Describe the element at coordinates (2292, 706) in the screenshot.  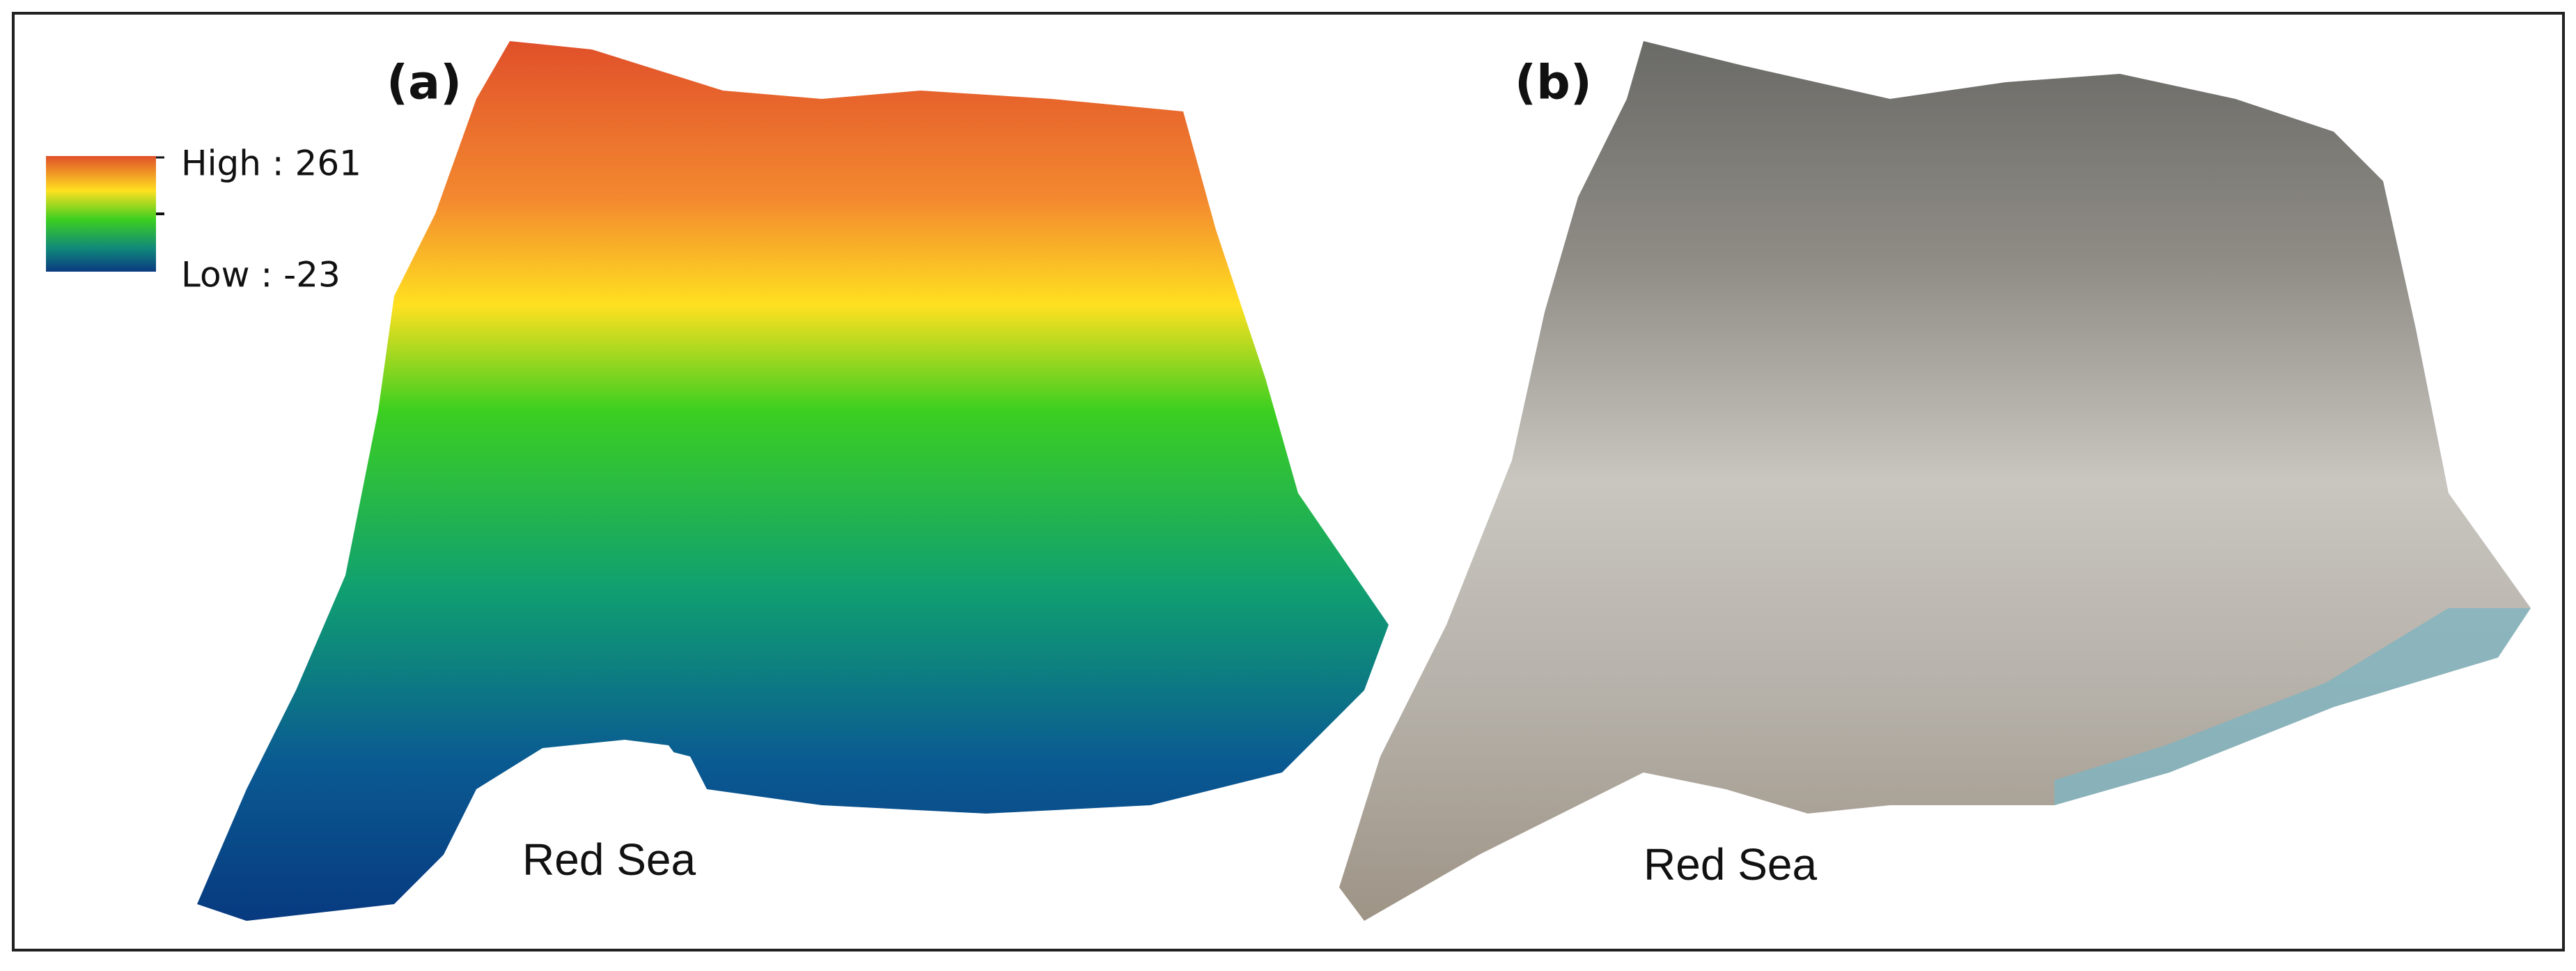
I see `coastline` at that location.